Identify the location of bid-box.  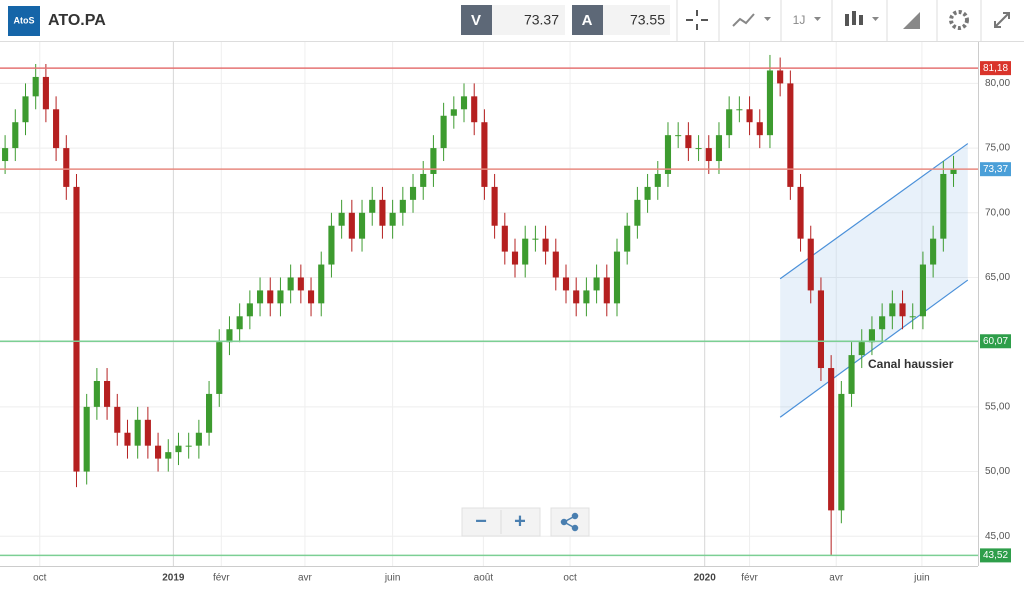
(476, 20).